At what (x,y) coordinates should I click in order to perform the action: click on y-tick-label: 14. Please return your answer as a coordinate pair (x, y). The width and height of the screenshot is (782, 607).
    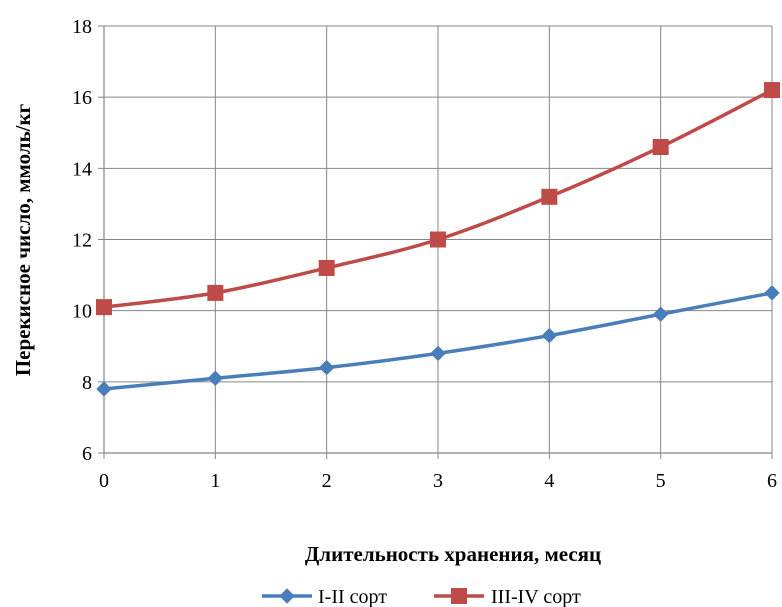
    Looking at the image, I should click on (82, 169).